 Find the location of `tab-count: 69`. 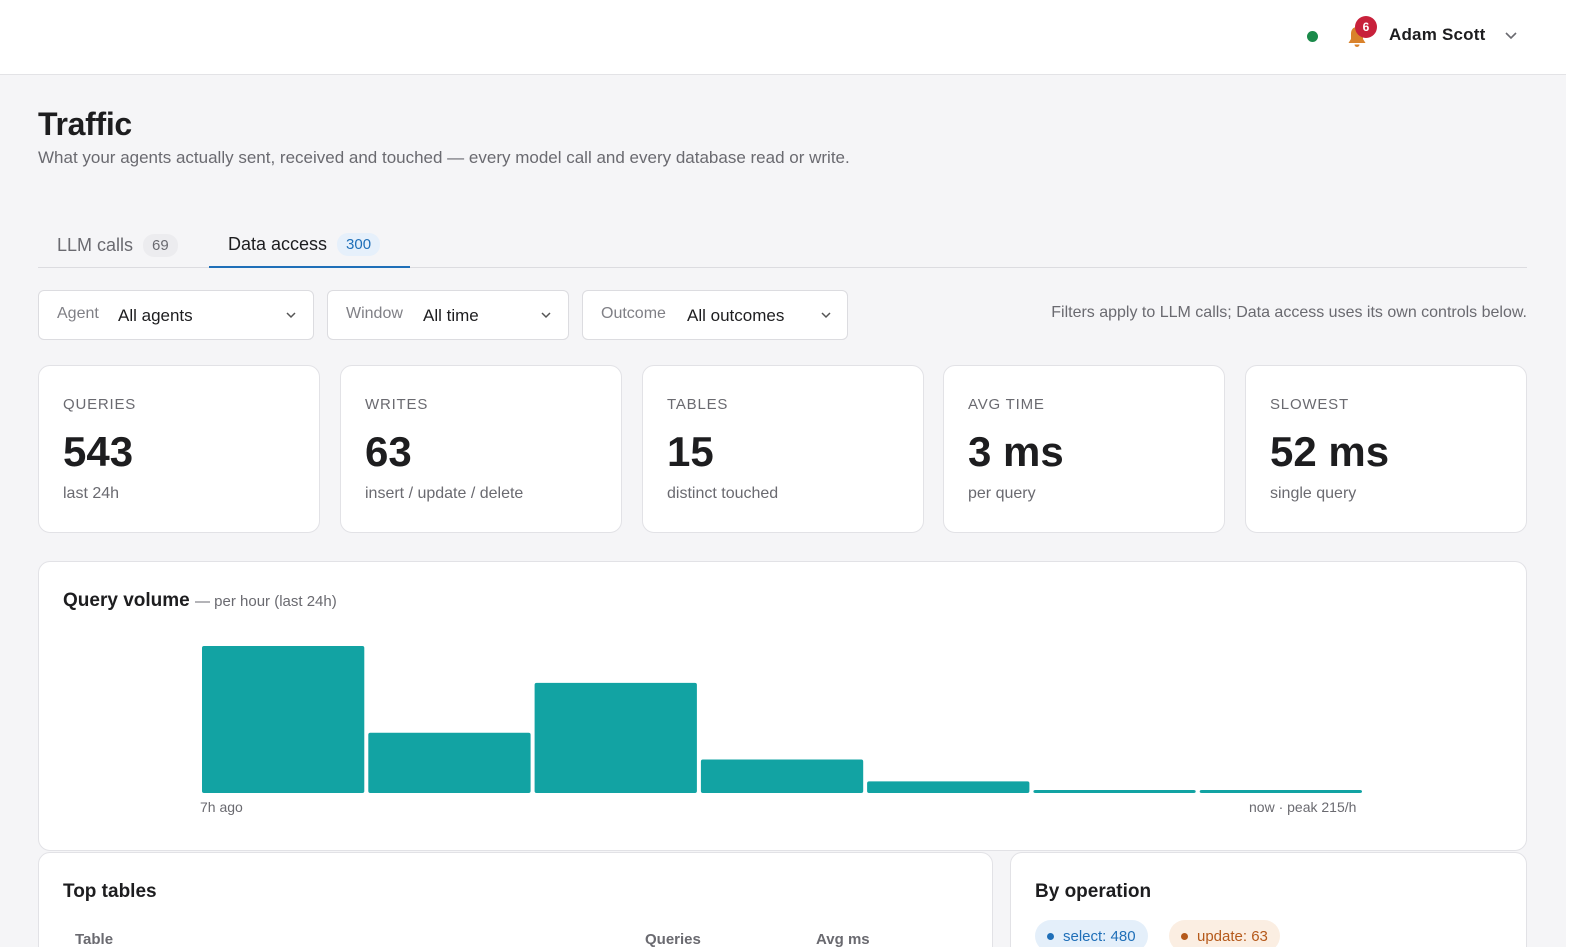

tab-count: 69 is located at coordinates (160, 245).